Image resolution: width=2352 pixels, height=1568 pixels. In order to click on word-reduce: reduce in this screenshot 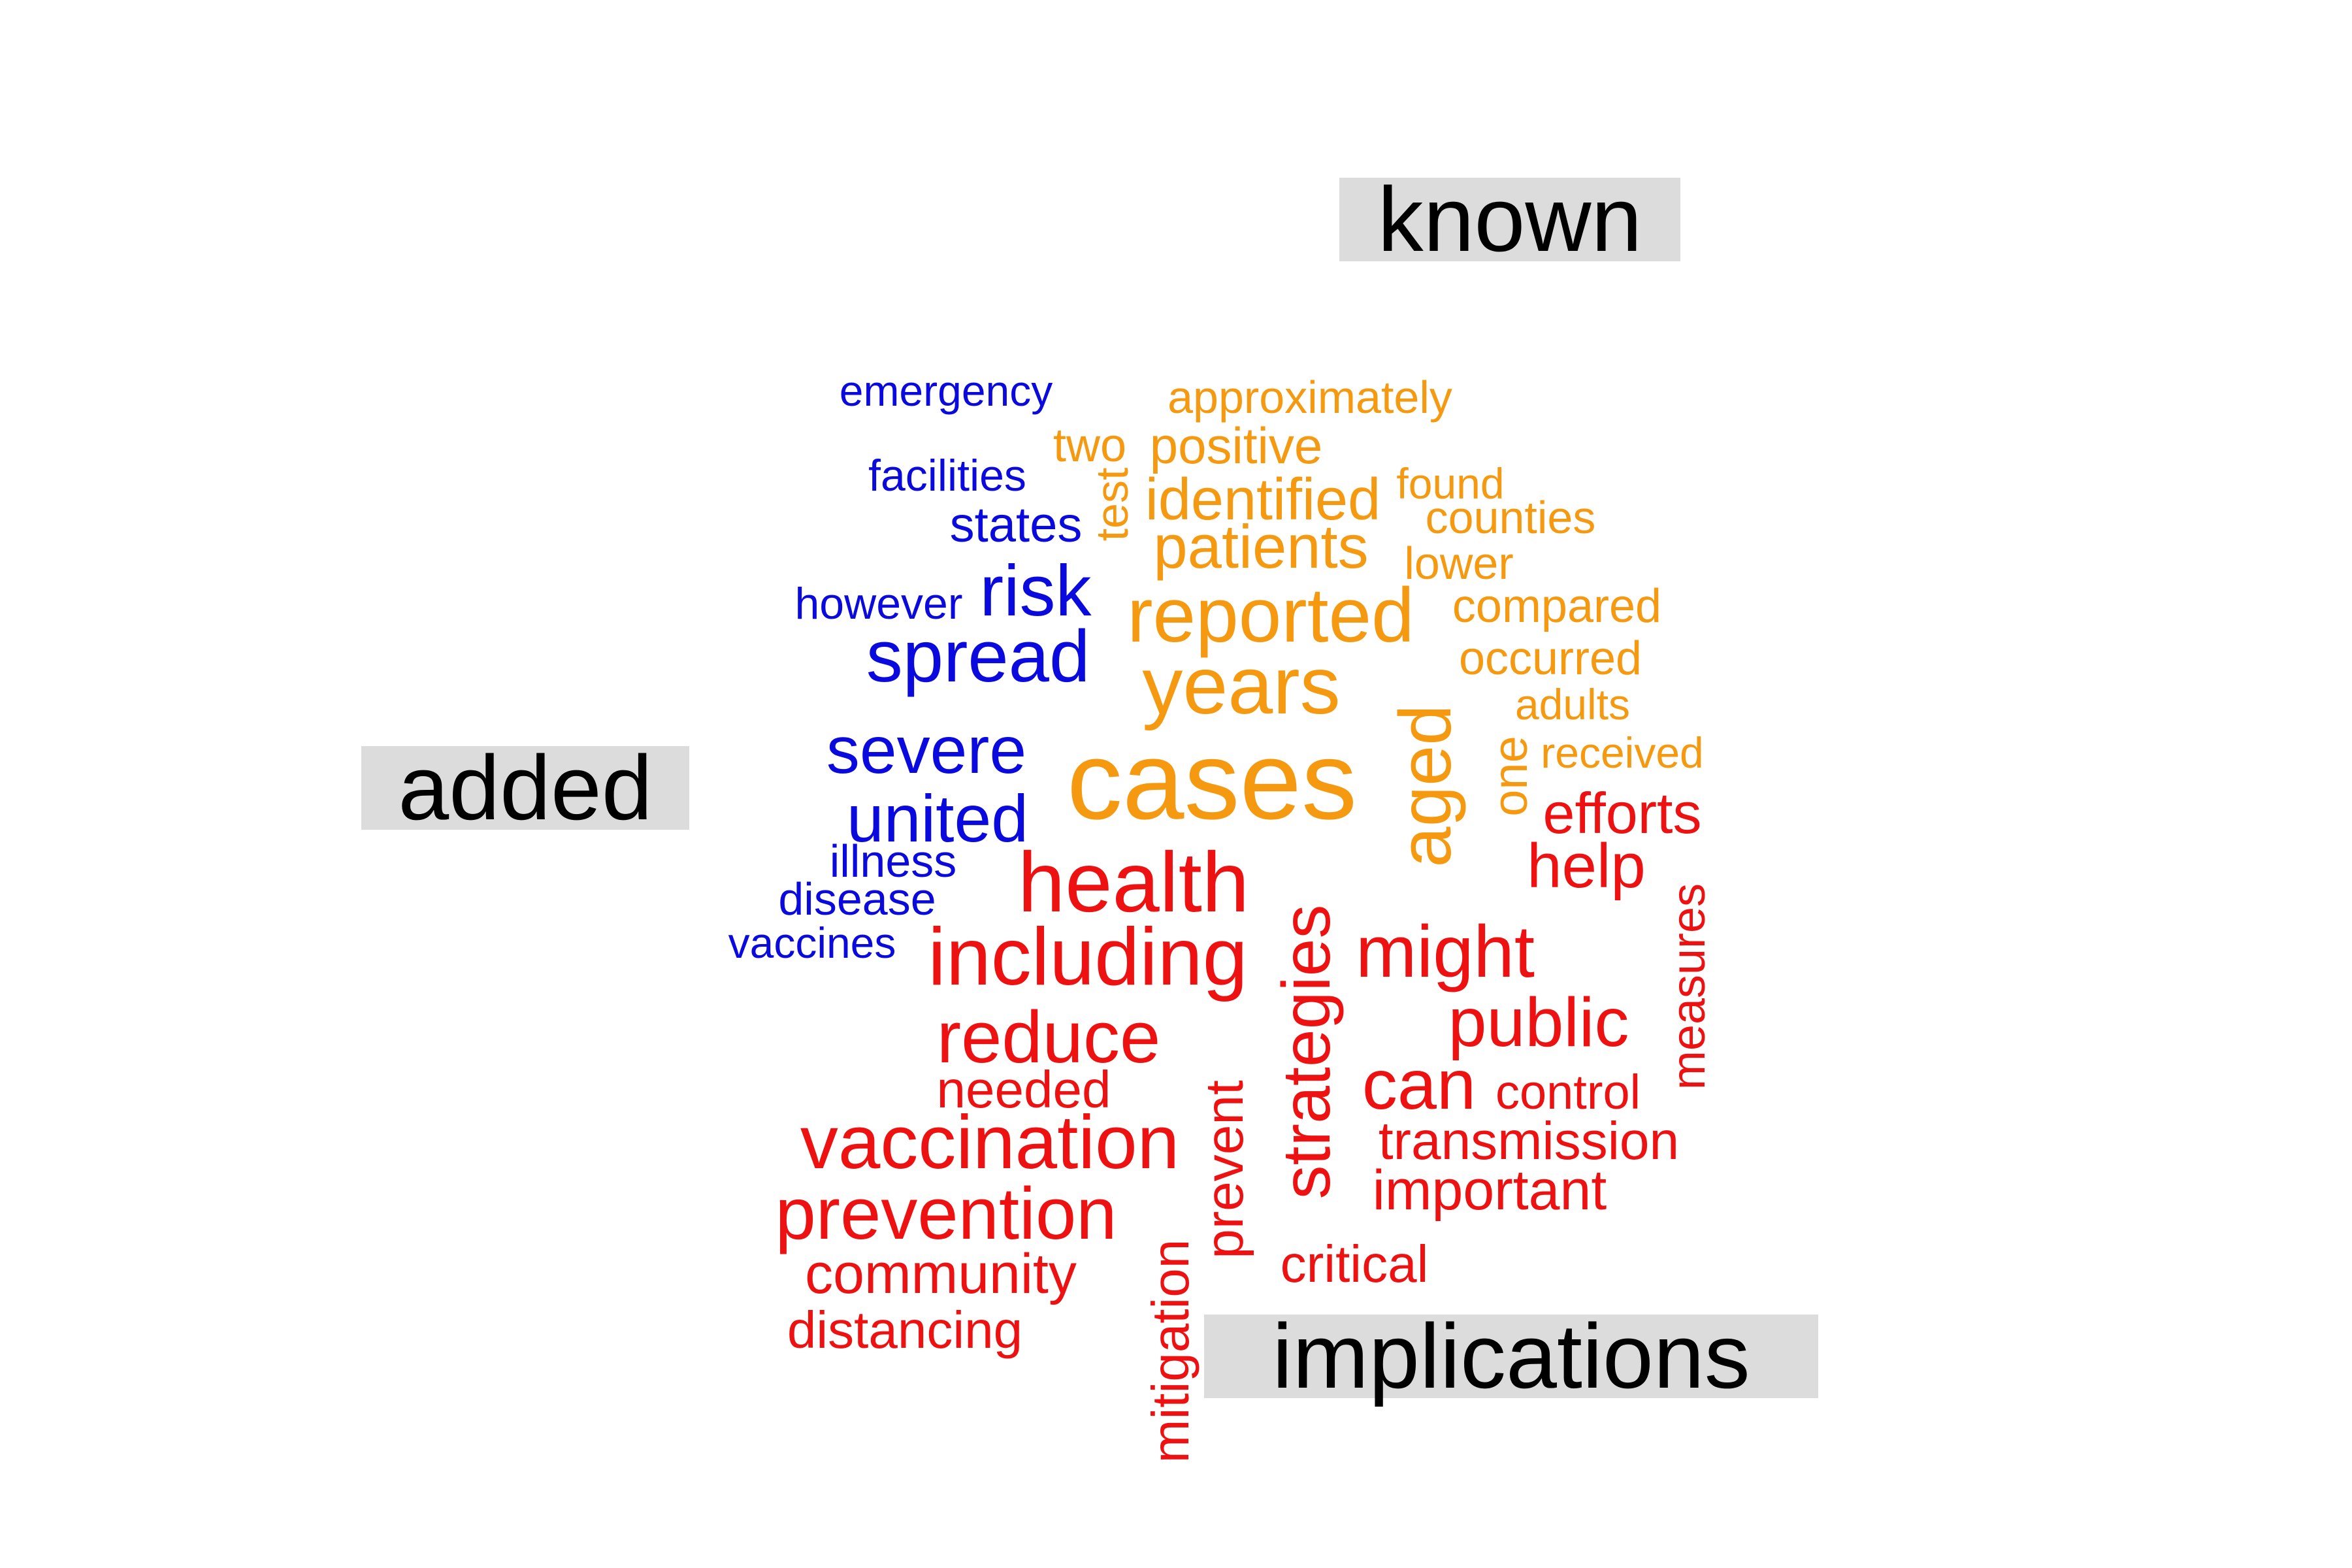, I will do `click(1048, 1037)`.